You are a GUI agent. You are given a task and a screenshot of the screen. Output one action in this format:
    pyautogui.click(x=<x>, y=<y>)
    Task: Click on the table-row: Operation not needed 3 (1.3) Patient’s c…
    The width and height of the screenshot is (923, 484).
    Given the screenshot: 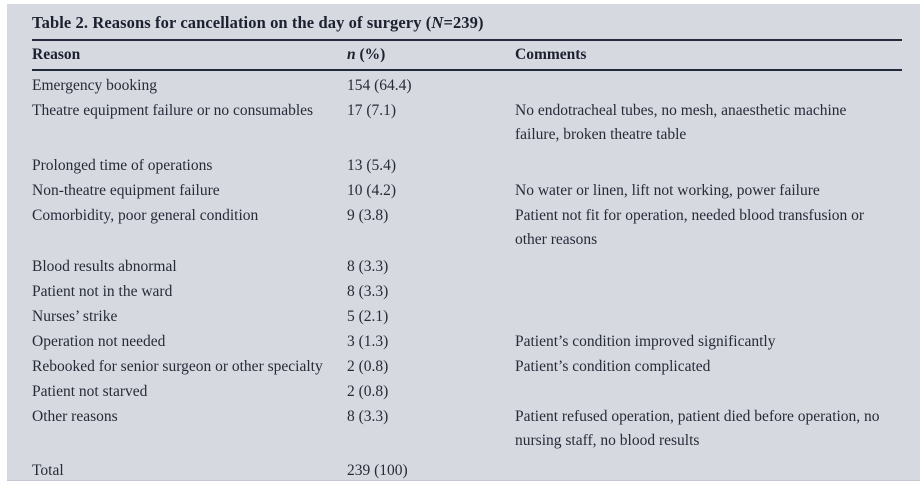 What is the action you would take?
    pyautogui.click(x=467, y=342)
    